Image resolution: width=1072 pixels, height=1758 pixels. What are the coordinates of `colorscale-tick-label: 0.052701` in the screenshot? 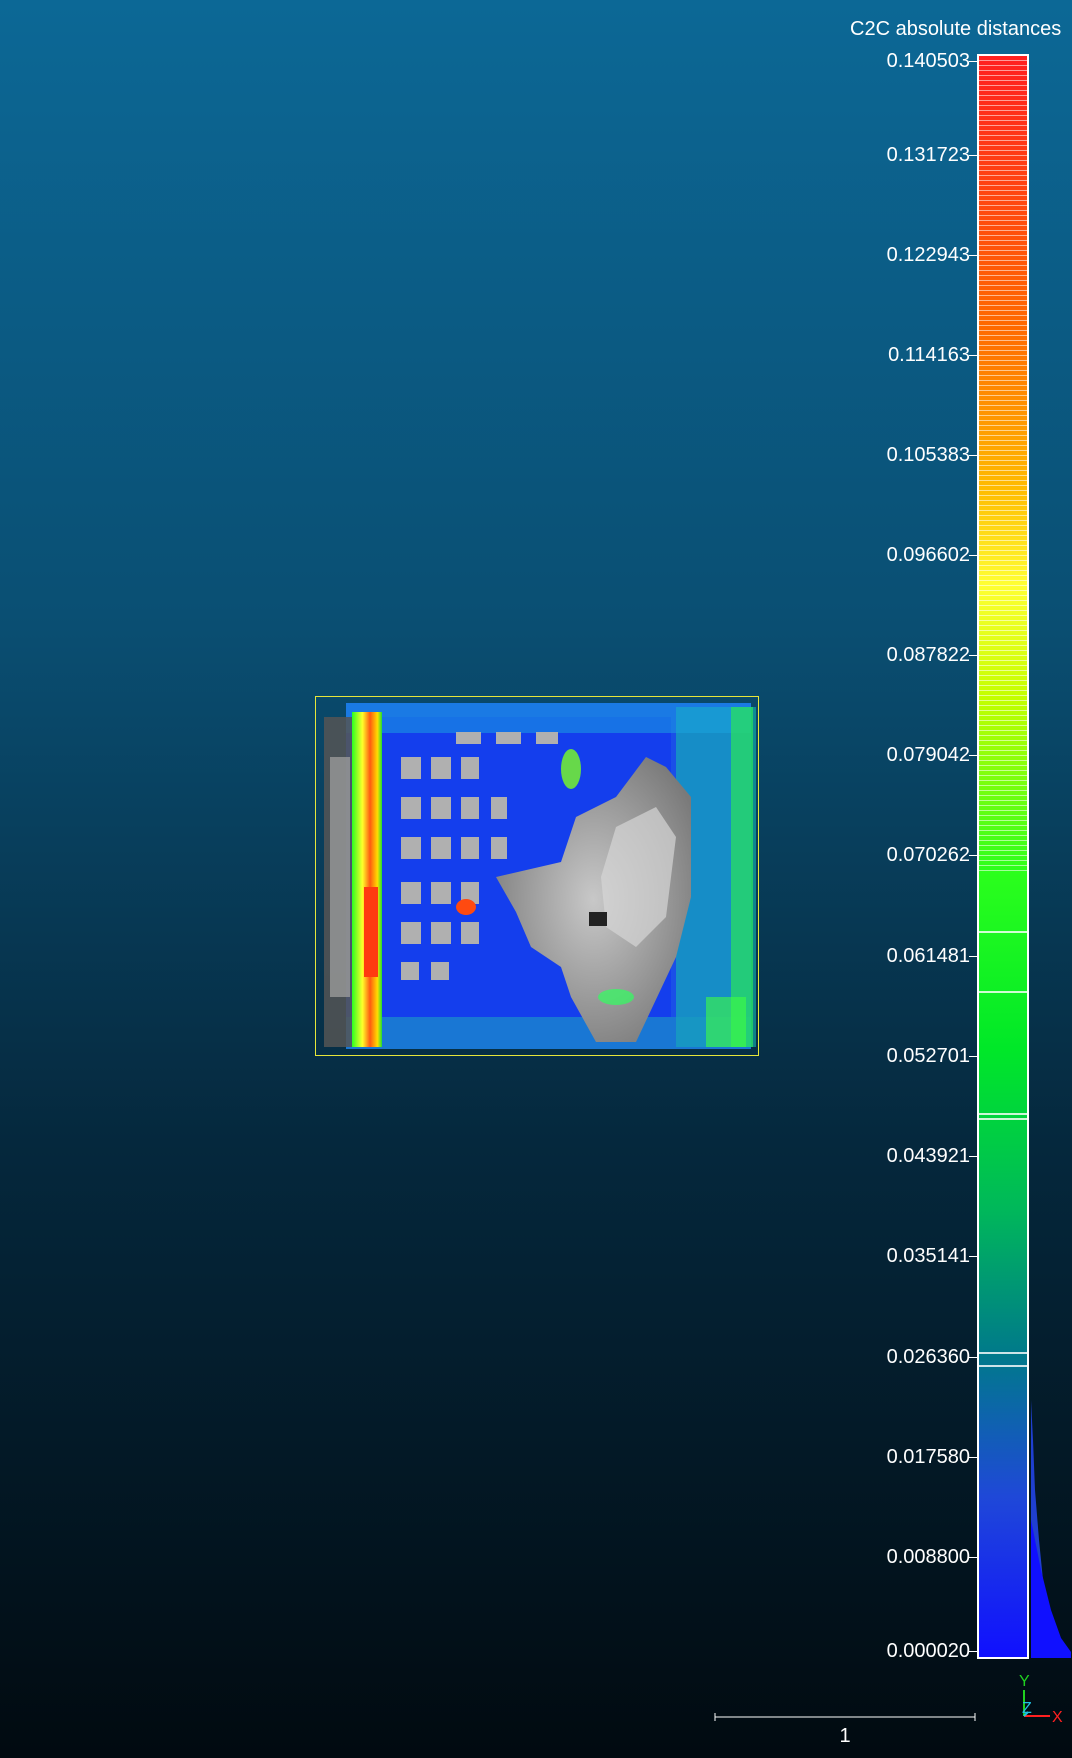 It's located at (928, 1056).